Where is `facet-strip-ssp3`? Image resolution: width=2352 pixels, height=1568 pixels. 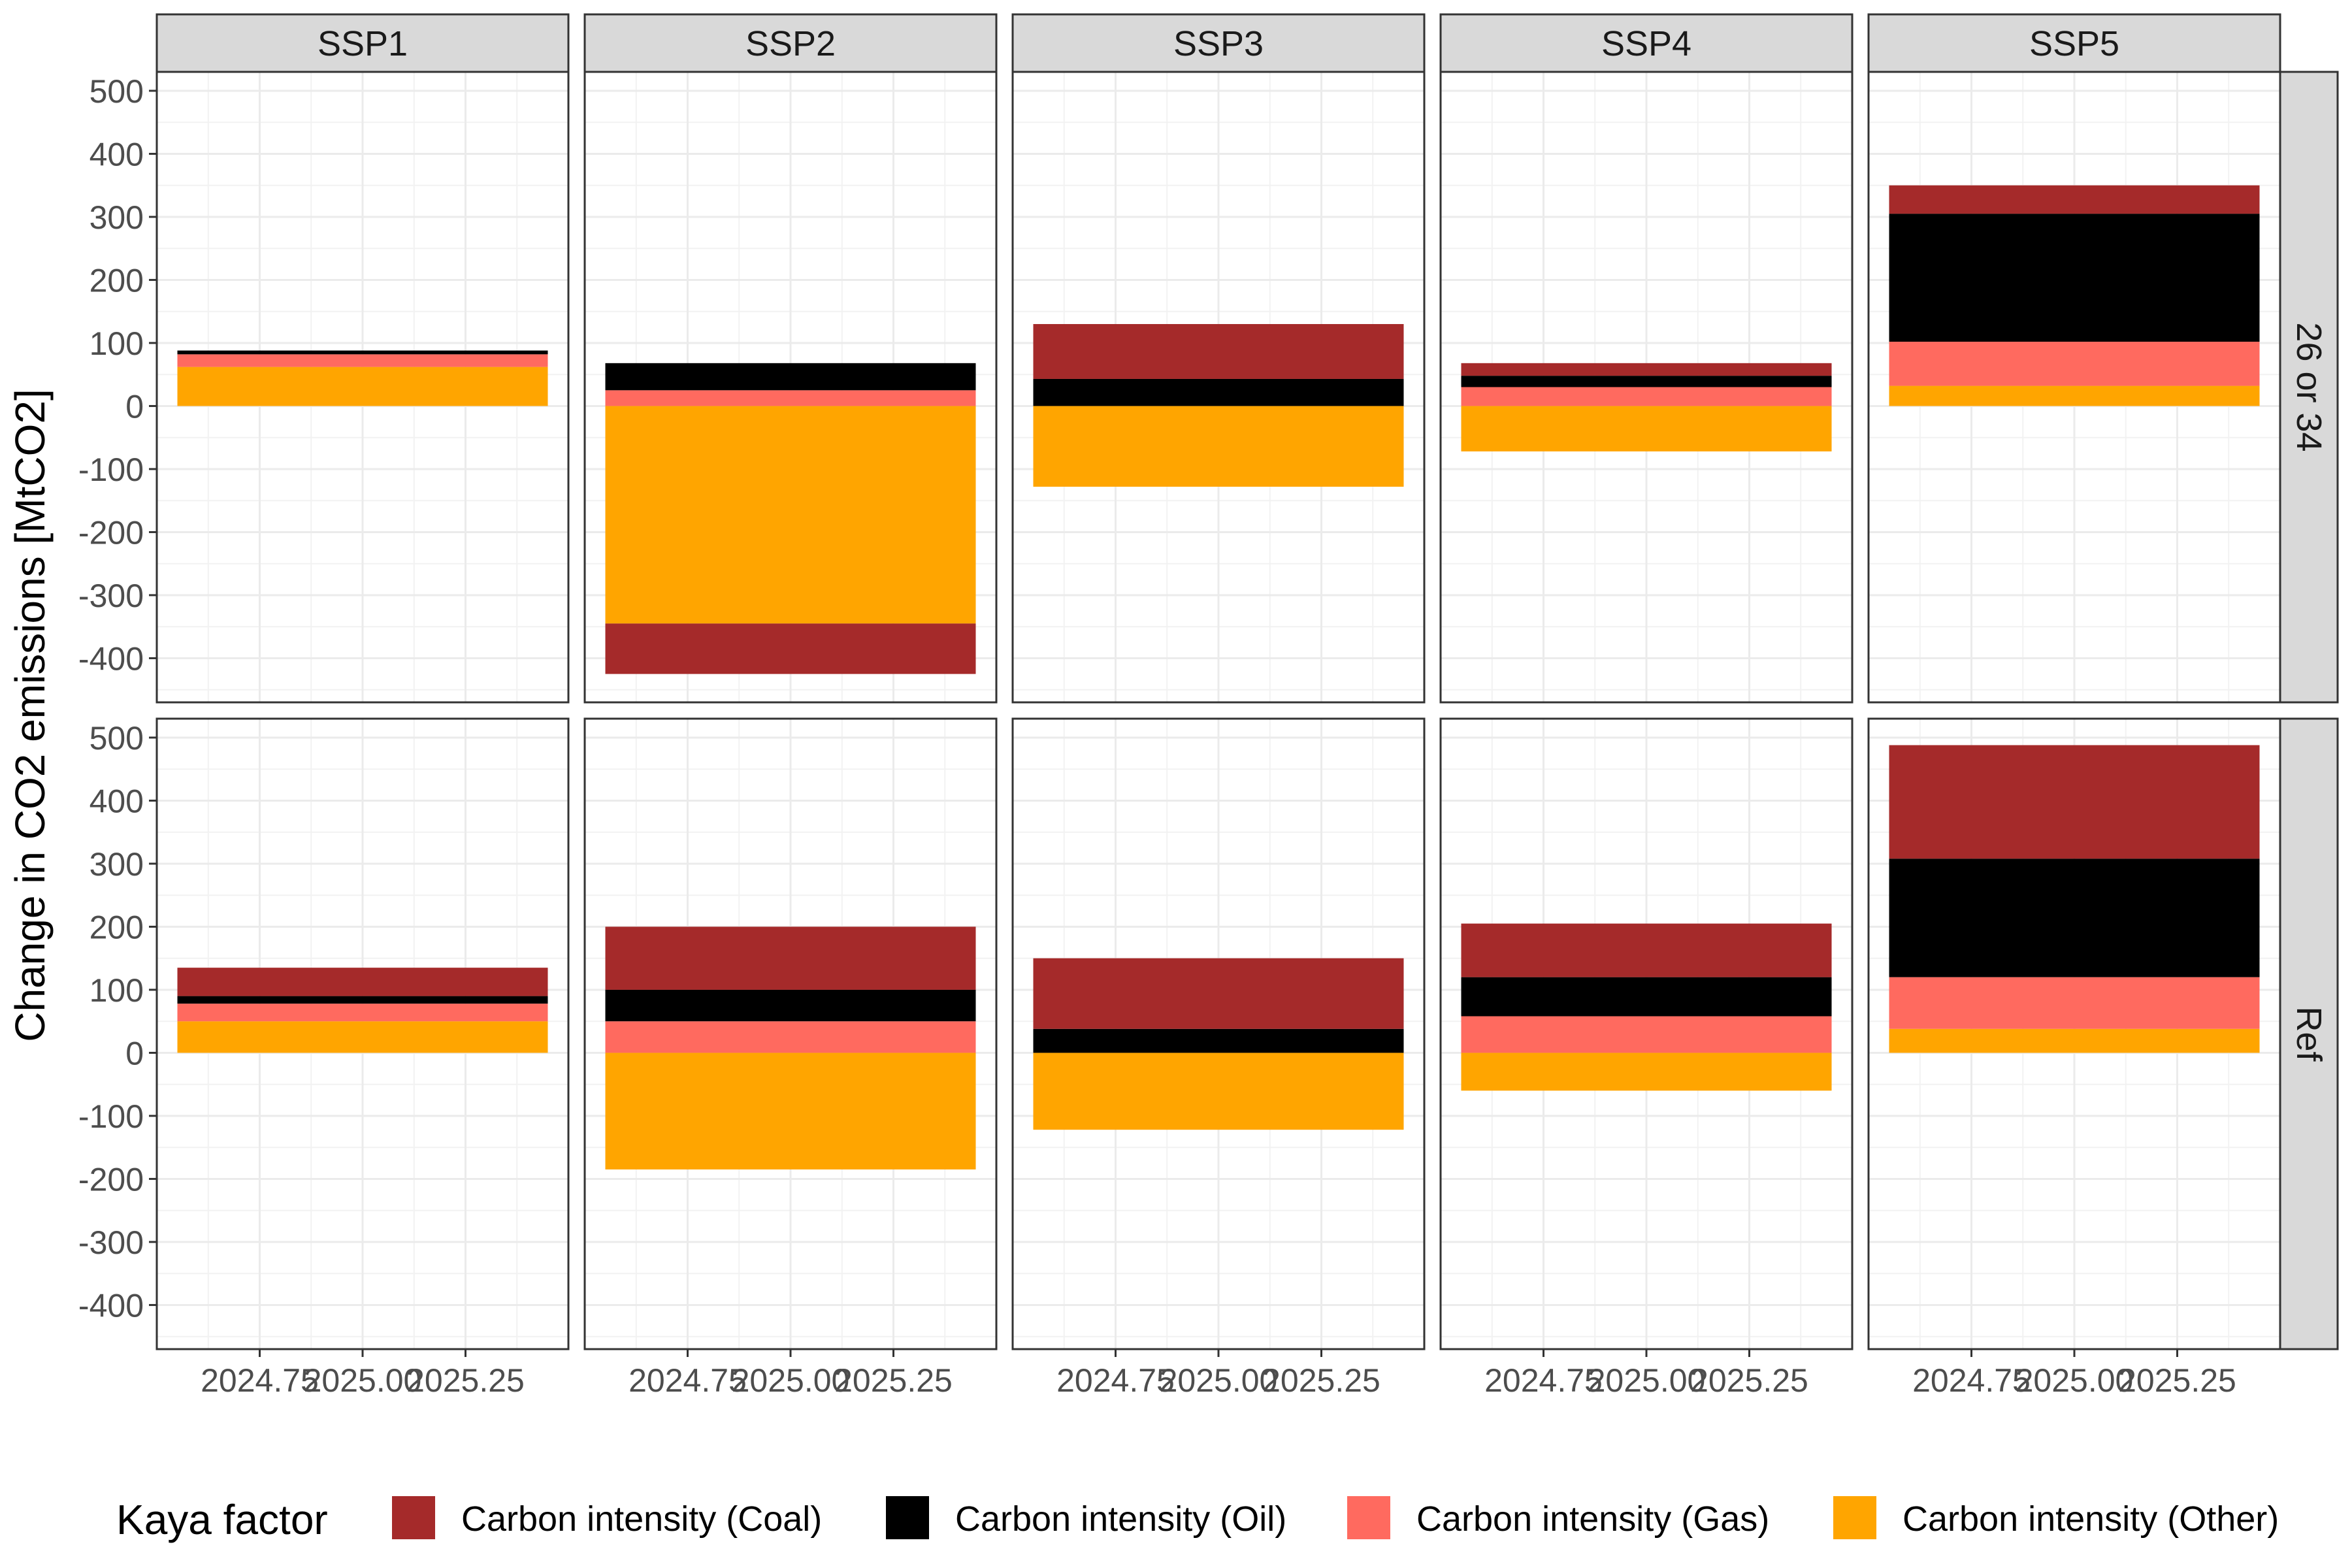 facet-strip-ssp3 is located at coordinates (1218, 43).